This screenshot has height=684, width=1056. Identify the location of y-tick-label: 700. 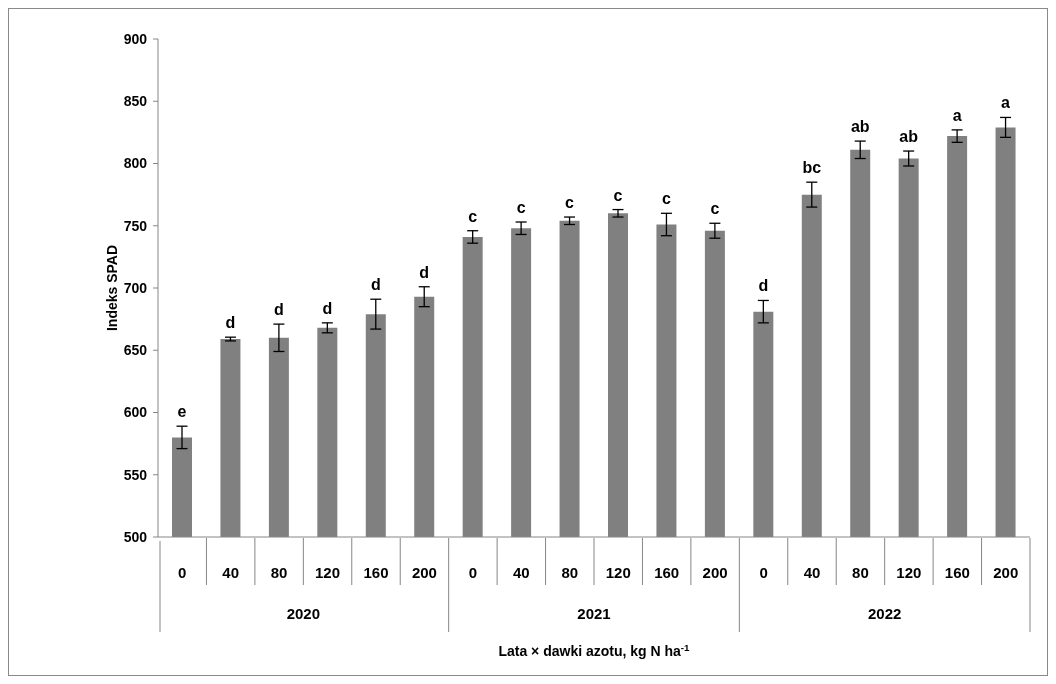
(135, 287).